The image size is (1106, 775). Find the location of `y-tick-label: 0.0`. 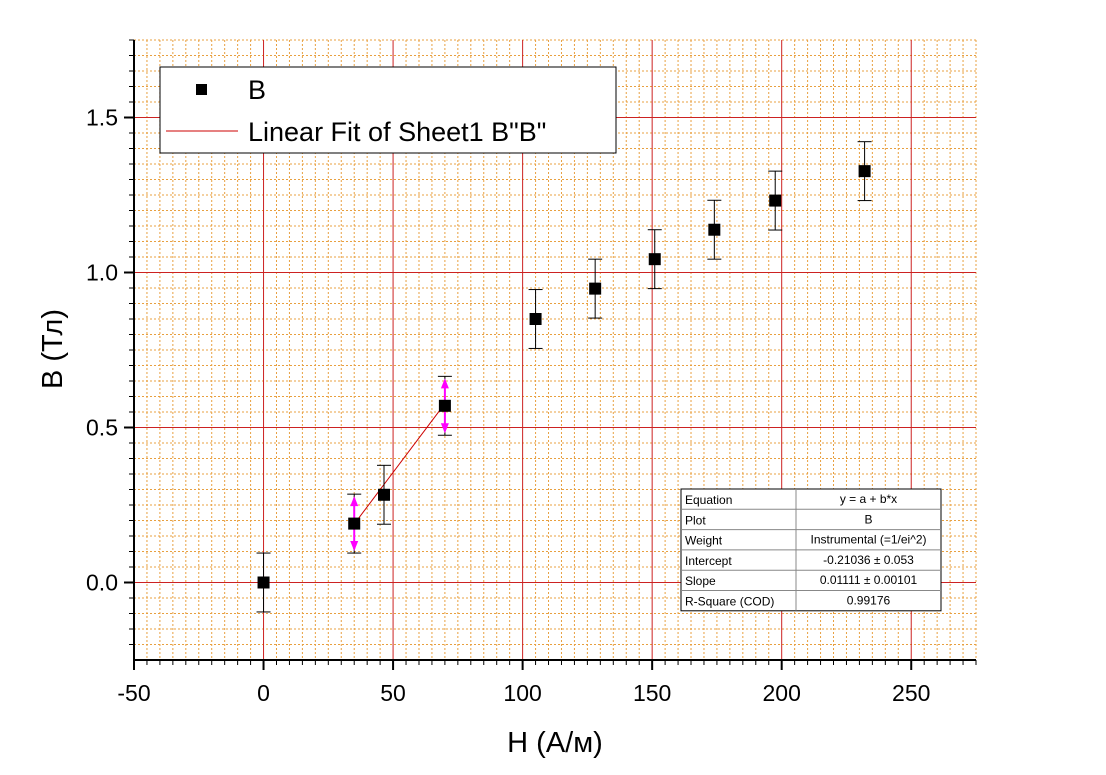

y-tick-label: 0.0 is located at coordinates (102, 583).